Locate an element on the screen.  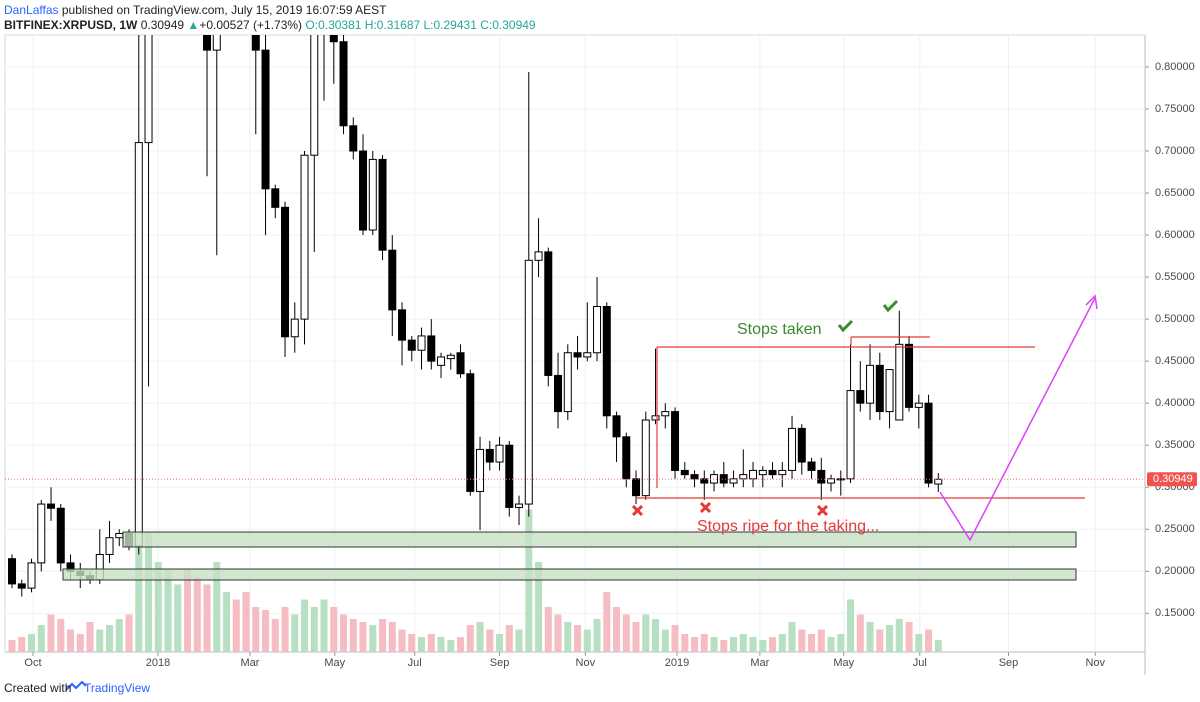
last: 0.30949 is located at coordinates (162, 25).